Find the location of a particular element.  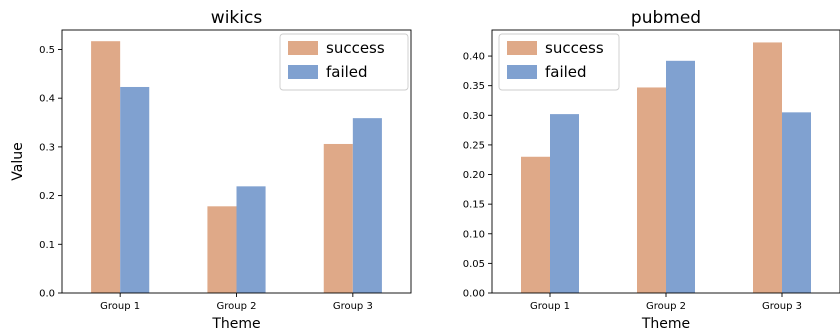

y-tick-label: 0.00 is located at coordinates (474, 294).